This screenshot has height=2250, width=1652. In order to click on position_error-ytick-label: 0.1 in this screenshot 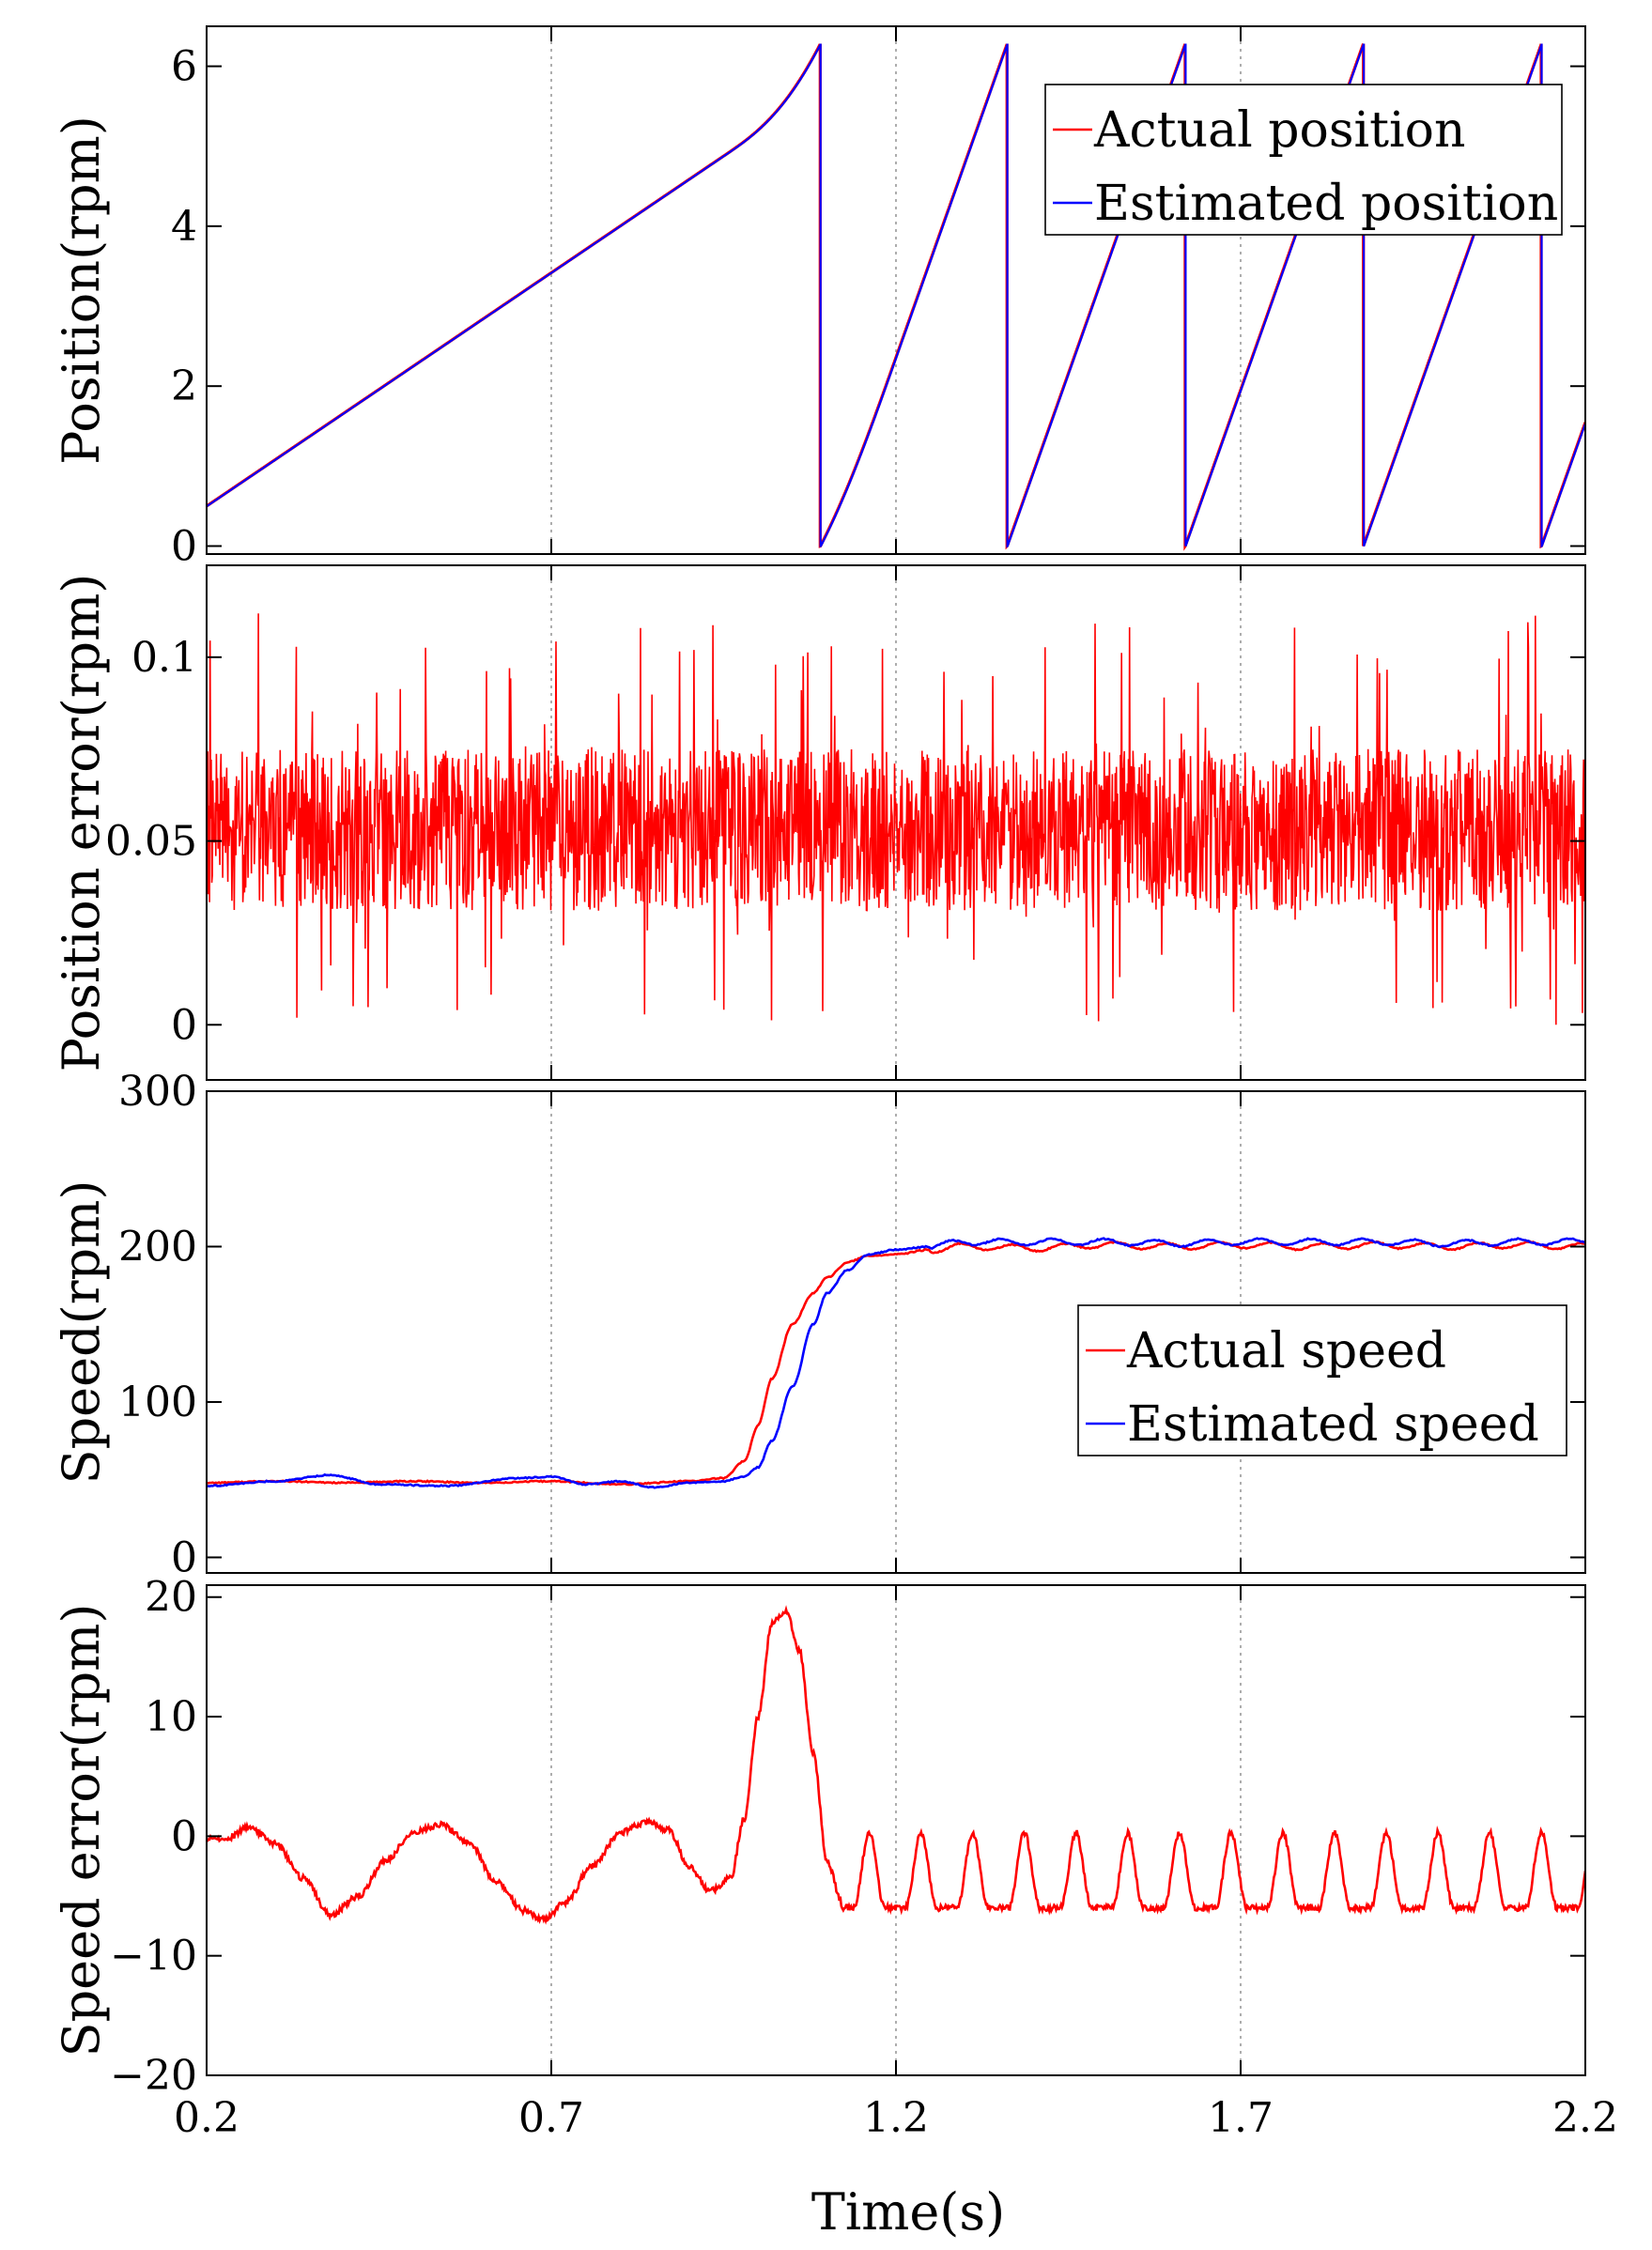, I will do `click(164, 658)`.